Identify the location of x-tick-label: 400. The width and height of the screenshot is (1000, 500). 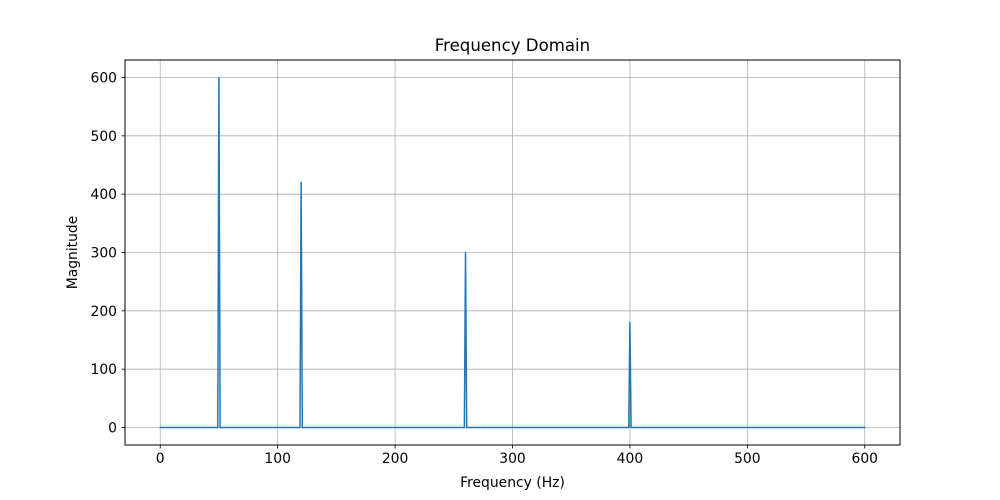
(630, 459).